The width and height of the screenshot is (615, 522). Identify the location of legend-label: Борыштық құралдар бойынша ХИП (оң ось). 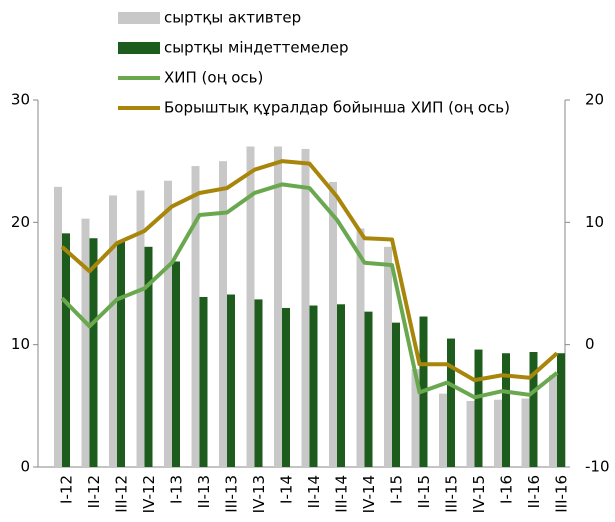
(337, 108).